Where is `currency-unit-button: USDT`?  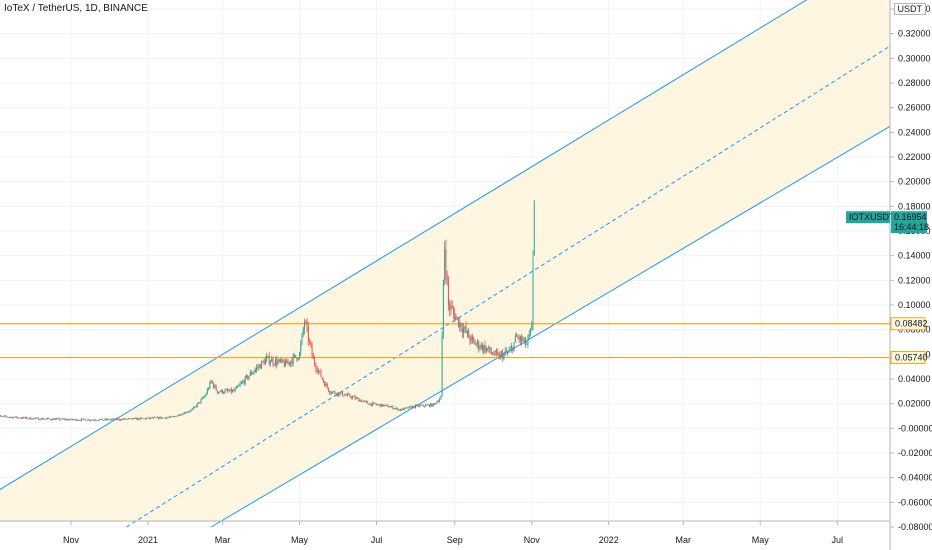
currency-unit-button: USDT is located at coordinates (909, 9).